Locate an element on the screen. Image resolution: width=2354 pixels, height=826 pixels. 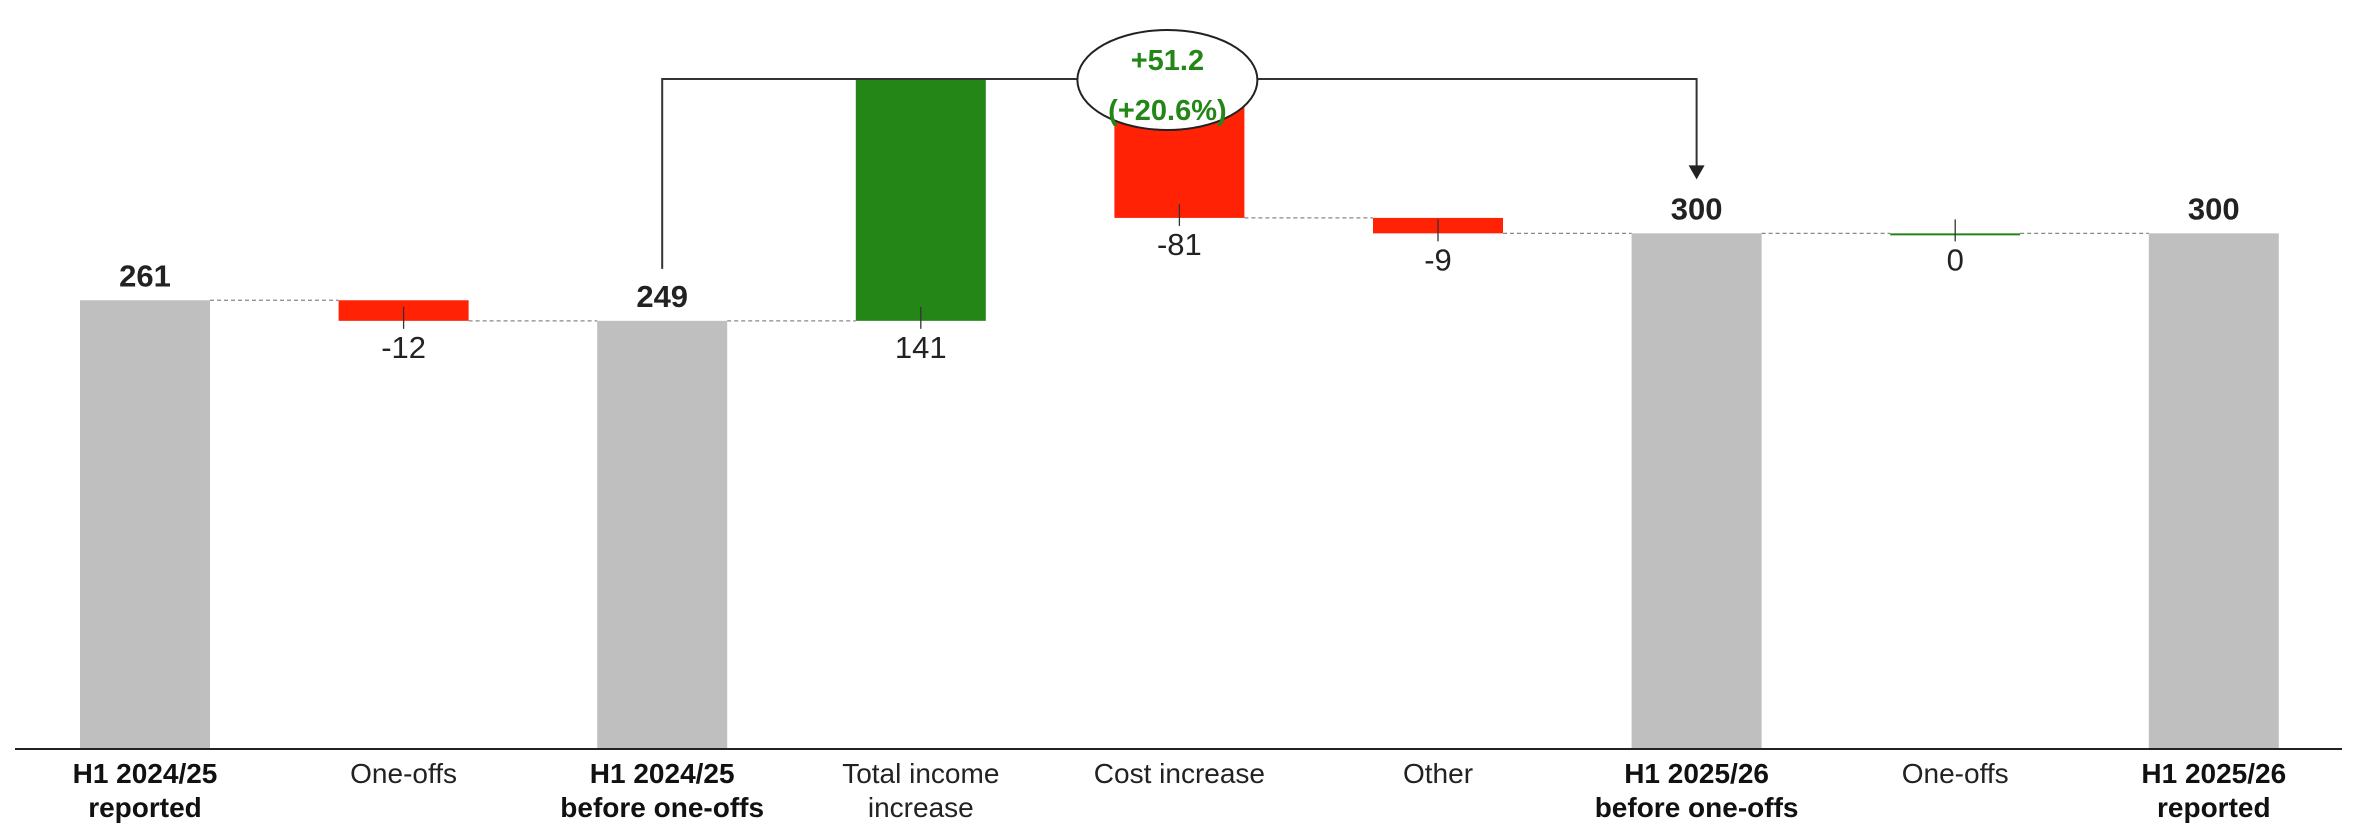
growth-connector-left is located at coordinates (869, 173).